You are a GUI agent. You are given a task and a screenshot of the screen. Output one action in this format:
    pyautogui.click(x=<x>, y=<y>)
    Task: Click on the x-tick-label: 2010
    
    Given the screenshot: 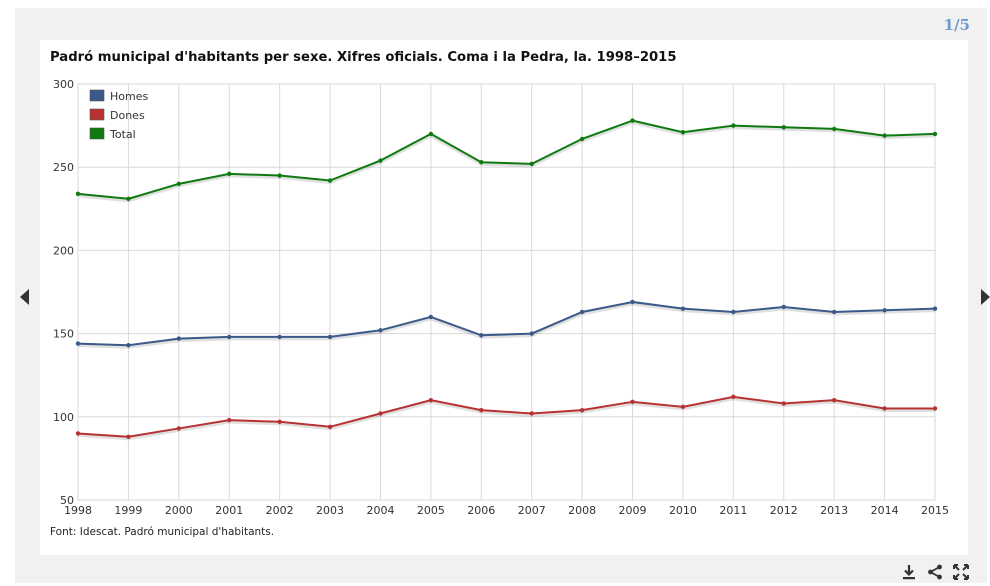 What is the action you would take?
    pyautogui.click(x=683, y=510)
    